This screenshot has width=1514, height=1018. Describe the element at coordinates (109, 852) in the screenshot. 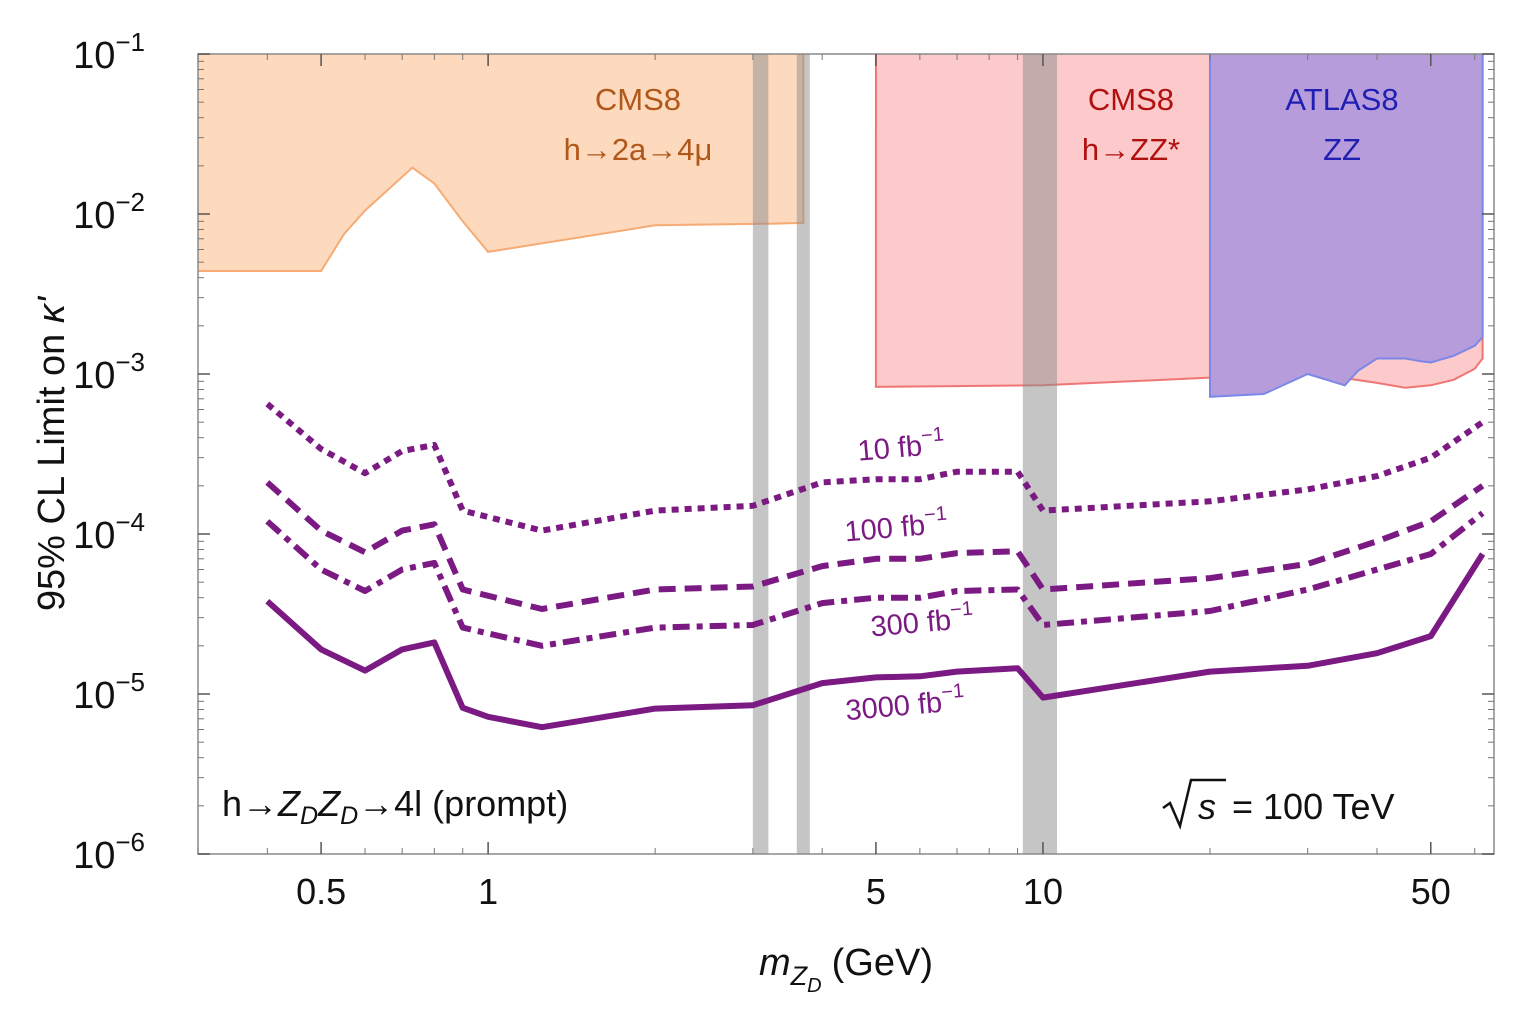

I see `y-tick-label: 10⁻⁶` at that location.